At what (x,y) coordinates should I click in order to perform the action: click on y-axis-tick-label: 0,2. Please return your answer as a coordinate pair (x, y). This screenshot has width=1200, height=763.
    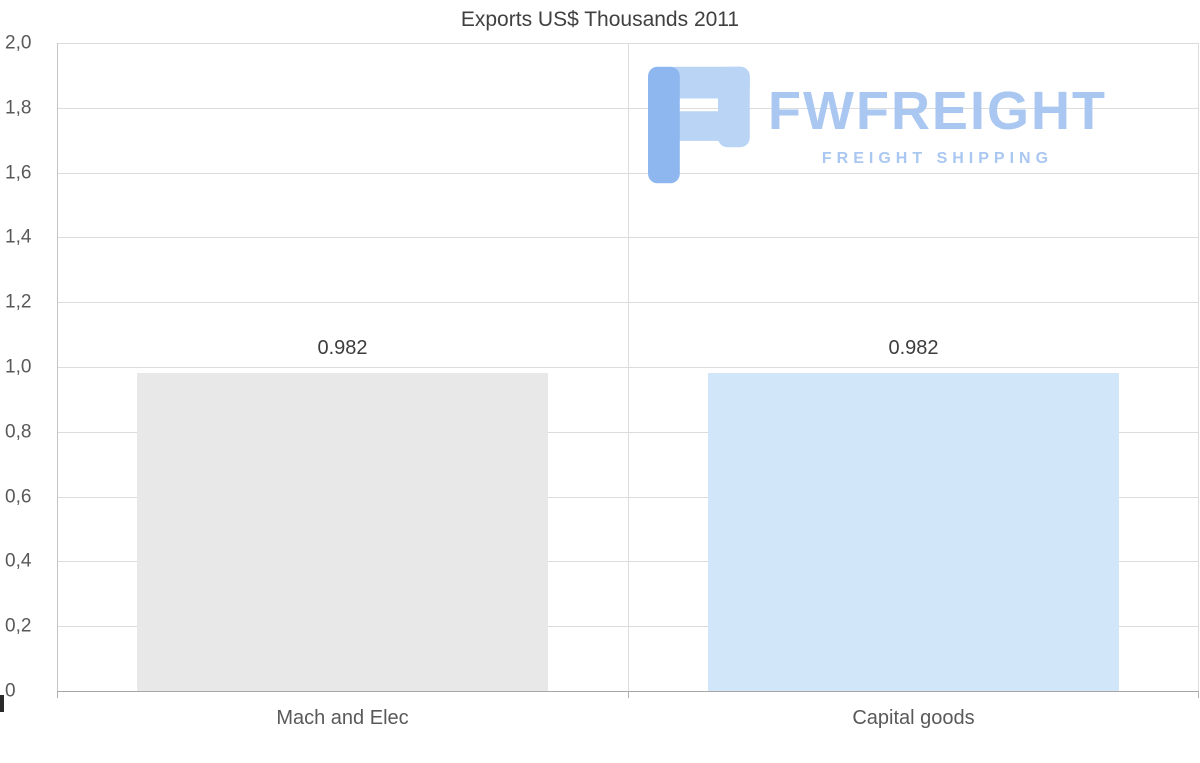
    Looking at the image, I should click on (18, 626).